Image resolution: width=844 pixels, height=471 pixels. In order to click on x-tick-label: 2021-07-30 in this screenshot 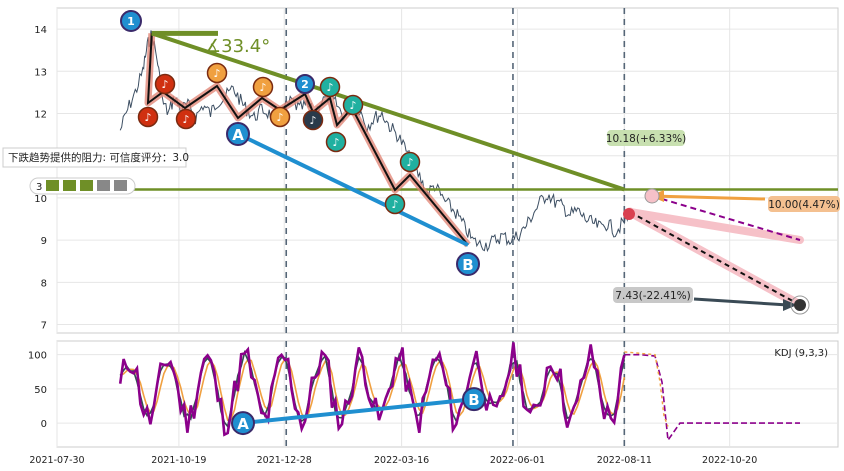, I will do `click(56, 460)`.